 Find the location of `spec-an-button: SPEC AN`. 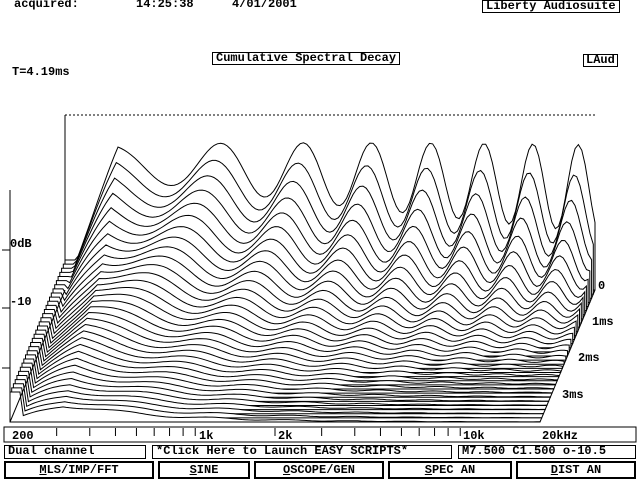

spec-an-button: SPEC AN is located at coordinates (450, 470).